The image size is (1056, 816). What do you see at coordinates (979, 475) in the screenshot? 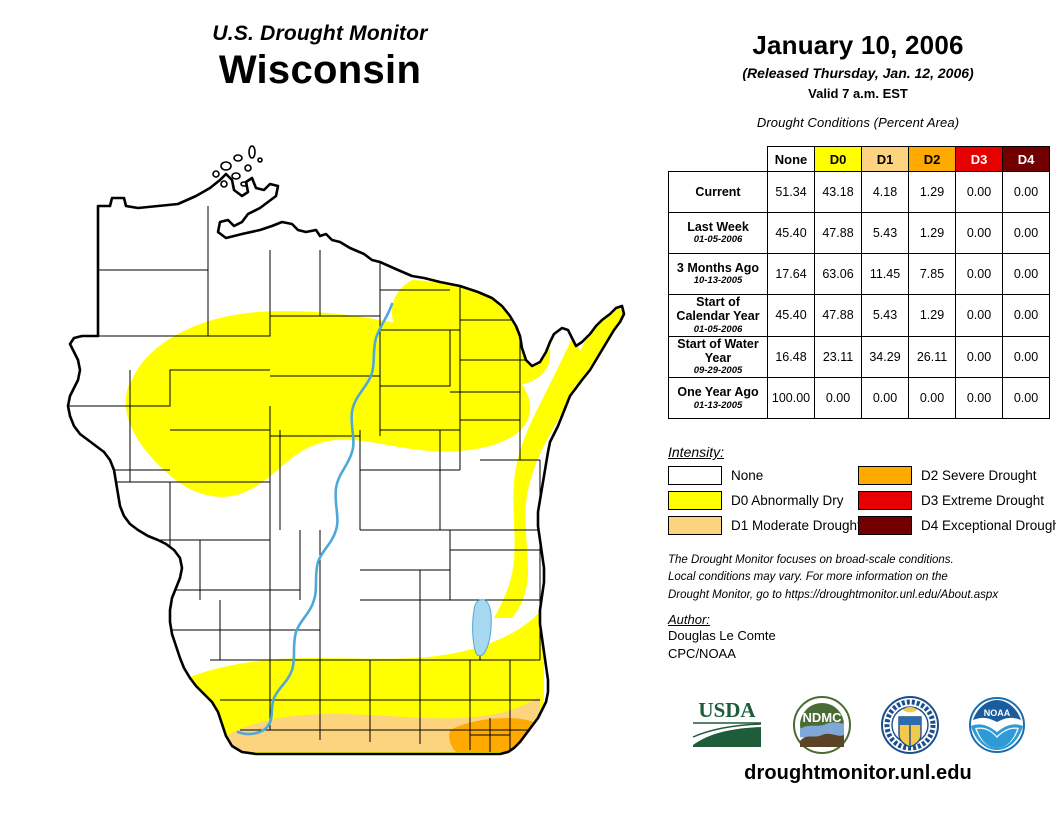
I see `legend-label-d2: D2 Severe Drought` at bounding box center [979, 475].